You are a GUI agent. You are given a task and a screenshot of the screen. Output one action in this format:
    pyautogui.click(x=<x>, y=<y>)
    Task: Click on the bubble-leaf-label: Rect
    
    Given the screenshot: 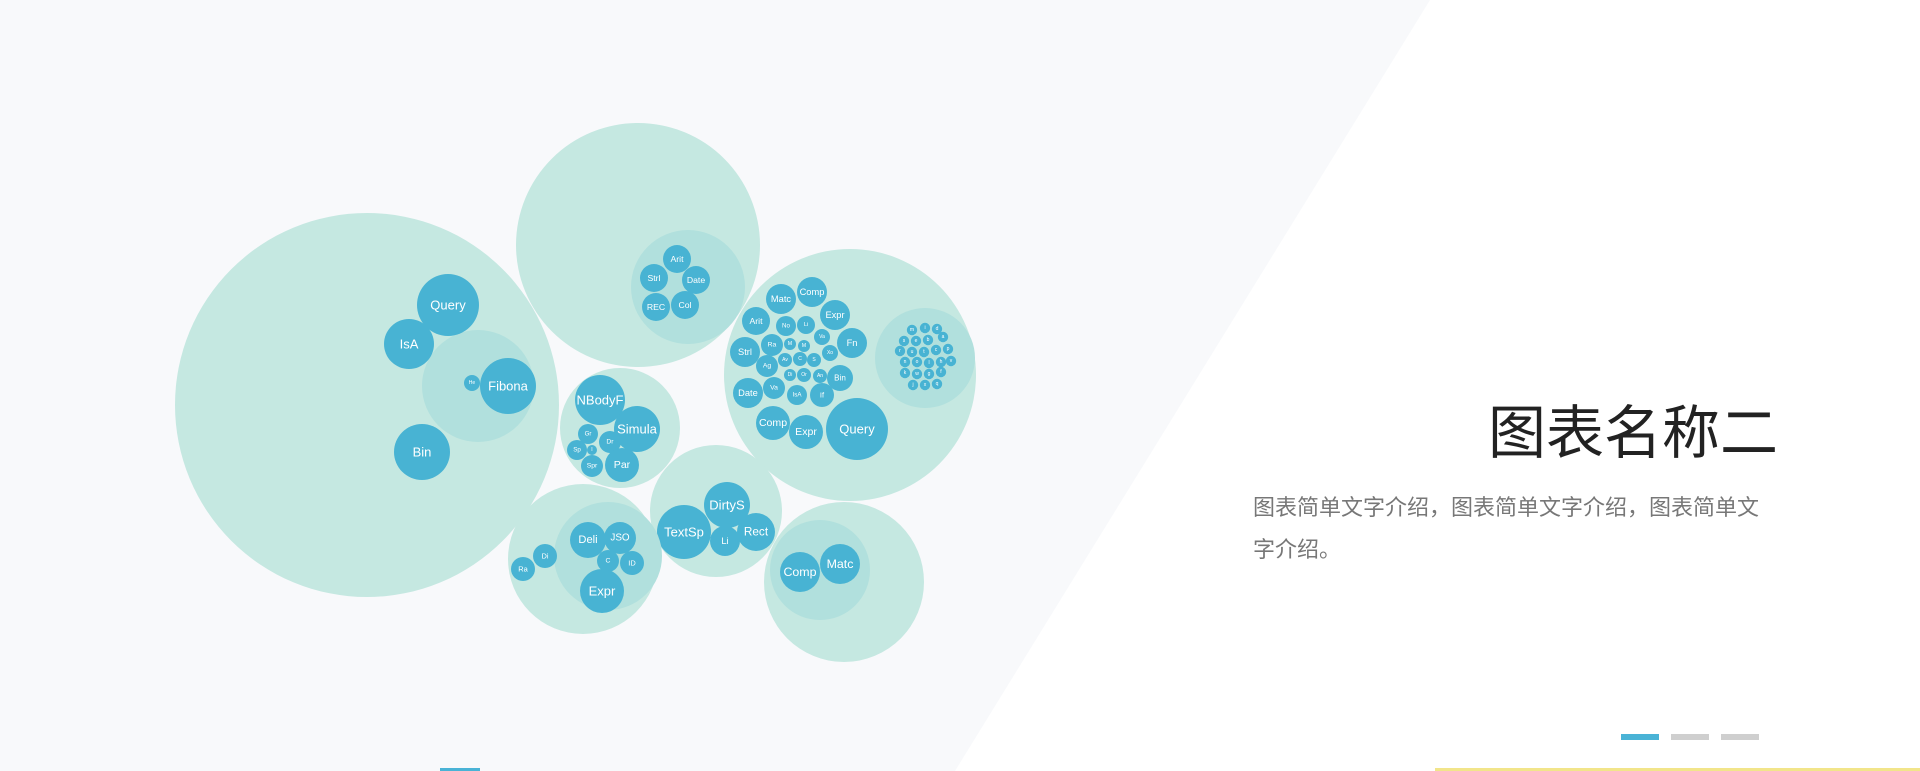 What is the action you would take?
    pyautogui.click(x=756, y=532)
    